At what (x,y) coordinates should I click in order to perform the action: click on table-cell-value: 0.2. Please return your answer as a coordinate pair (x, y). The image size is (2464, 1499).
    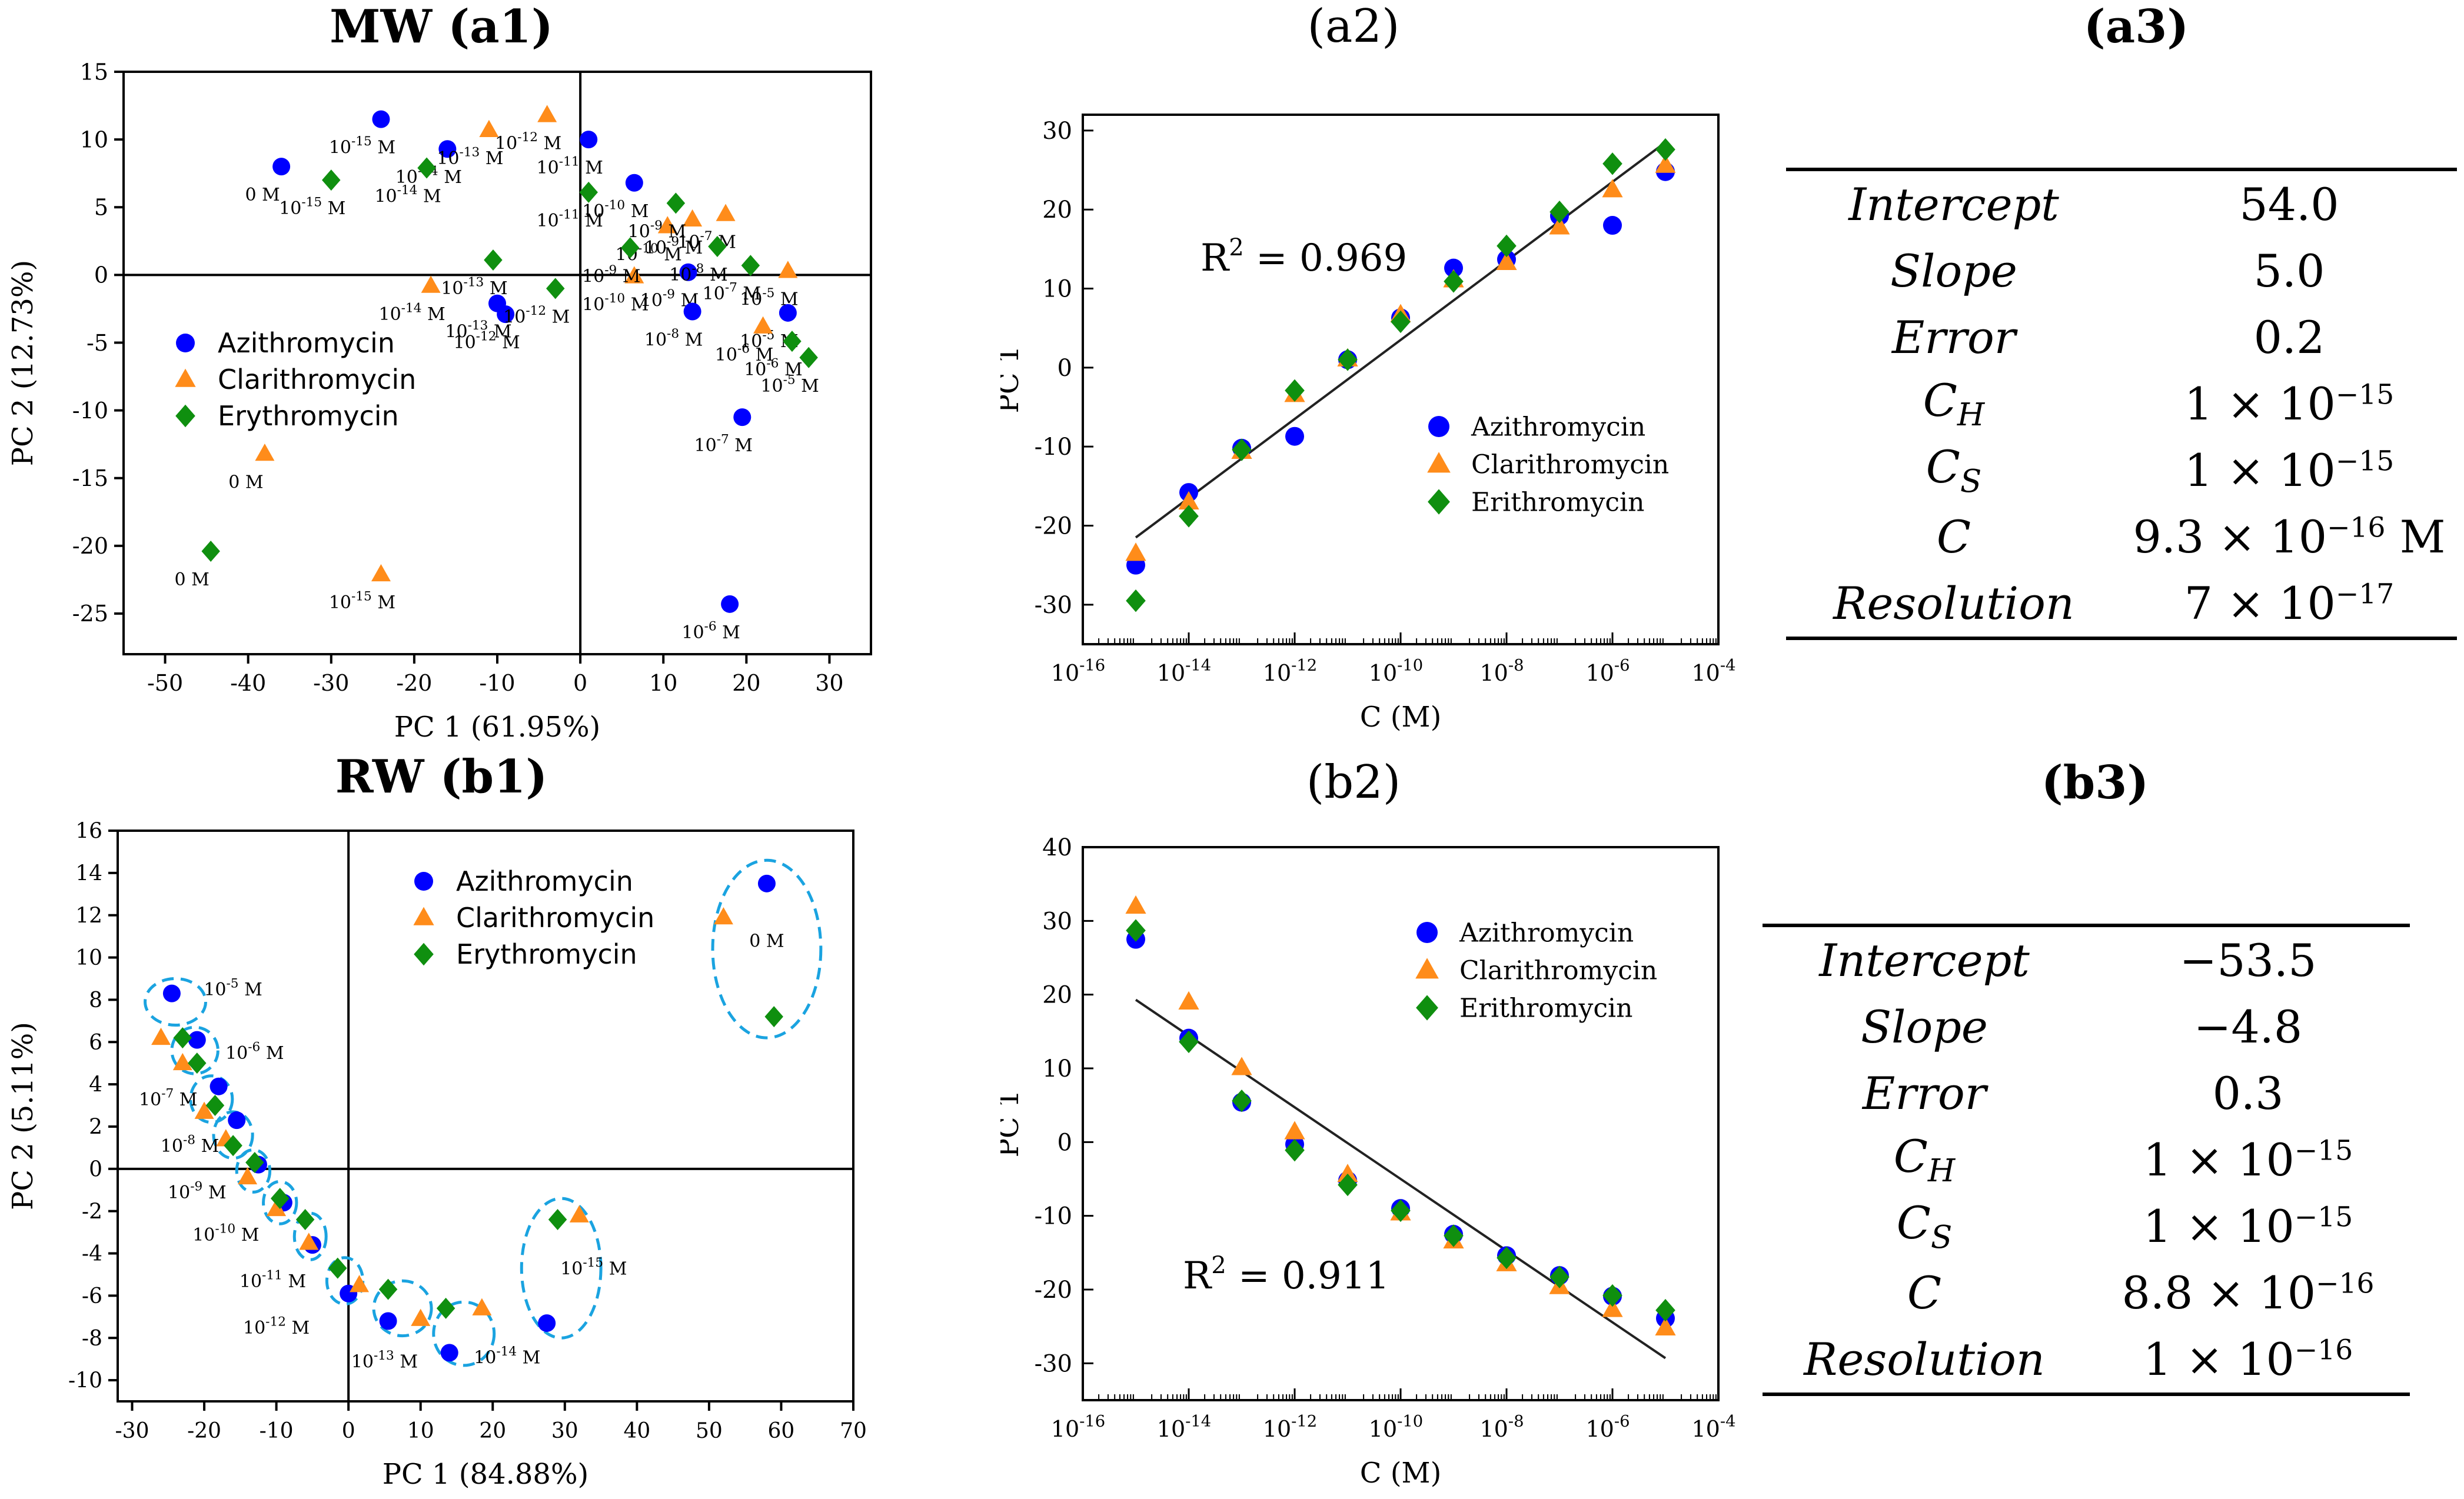
    Looking at the image, I should click on (2289, 337).